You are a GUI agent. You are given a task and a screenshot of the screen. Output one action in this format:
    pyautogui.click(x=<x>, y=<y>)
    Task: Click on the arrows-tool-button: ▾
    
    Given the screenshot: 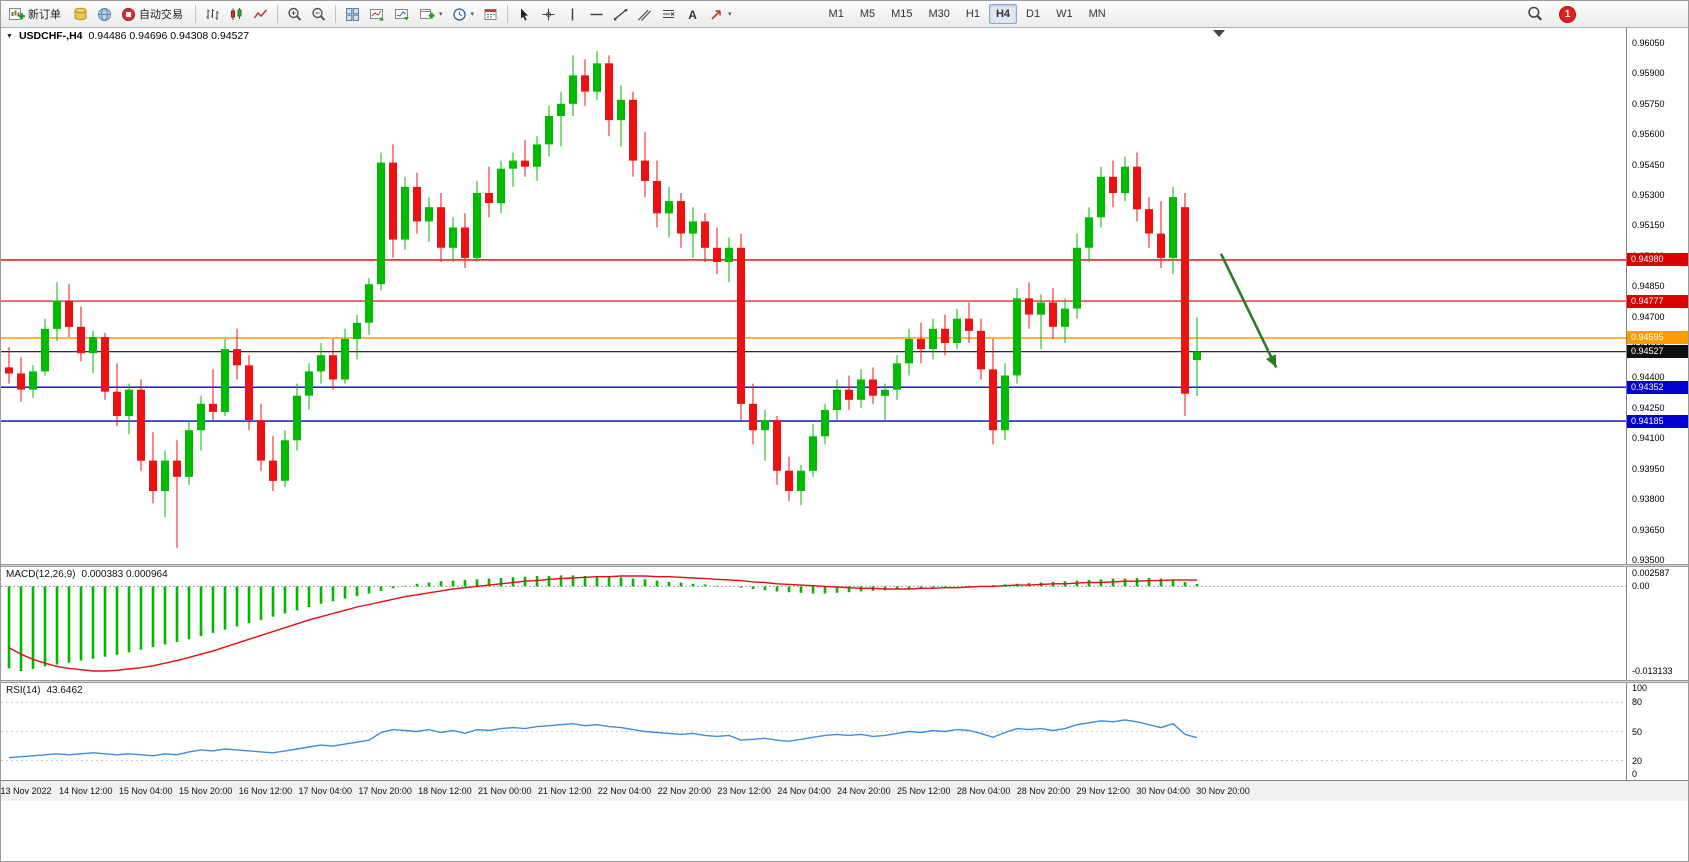 What is the action you would take?
    pyautogui.click(x=720, y=14)
    